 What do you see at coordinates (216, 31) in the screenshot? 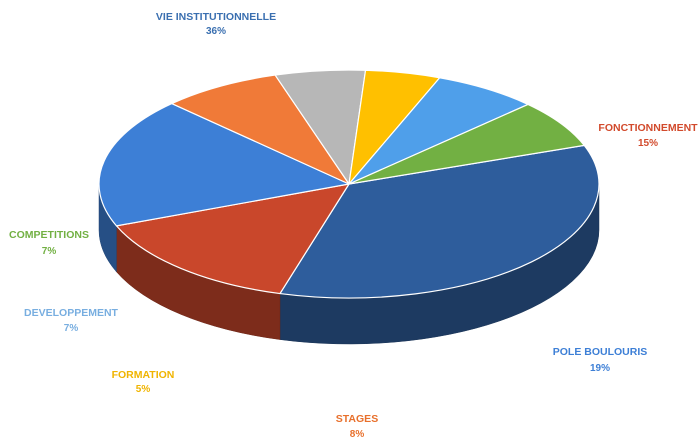
I see `data-label-value-0: 36%` at bounding box center [216, 31].